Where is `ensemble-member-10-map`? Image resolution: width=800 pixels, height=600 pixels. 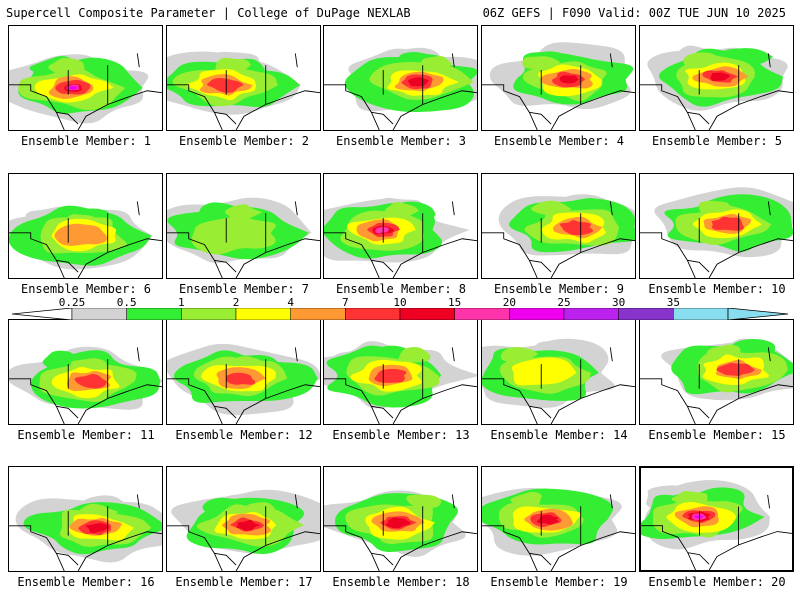 ensemble-member-10-map is located at coordinates (716, 226).